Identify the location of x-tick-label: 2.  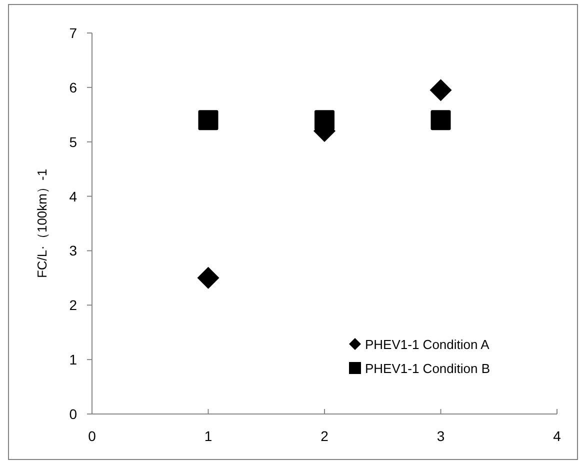
(324, 436).